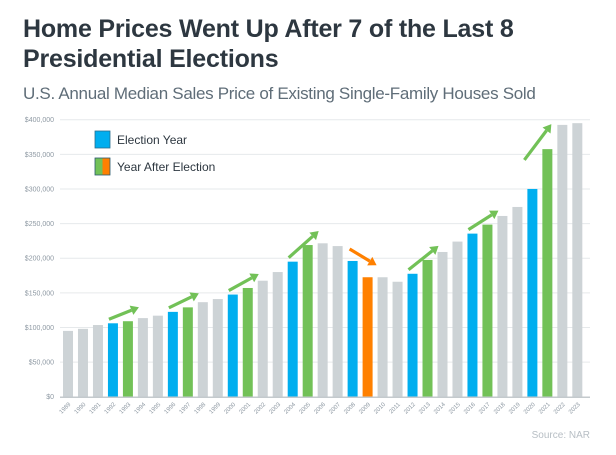 This screenshot has height=455, width=616. What do you see at coordinates (216, 408) in the screenshot?
I see `x-tick-label: 1999` at bounding box center [216, 408].